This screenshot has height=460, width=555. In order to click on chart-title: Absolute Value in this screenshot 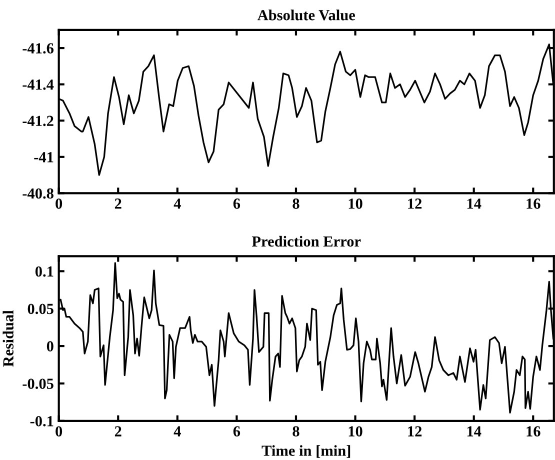, I will do `click(306, 15)`.